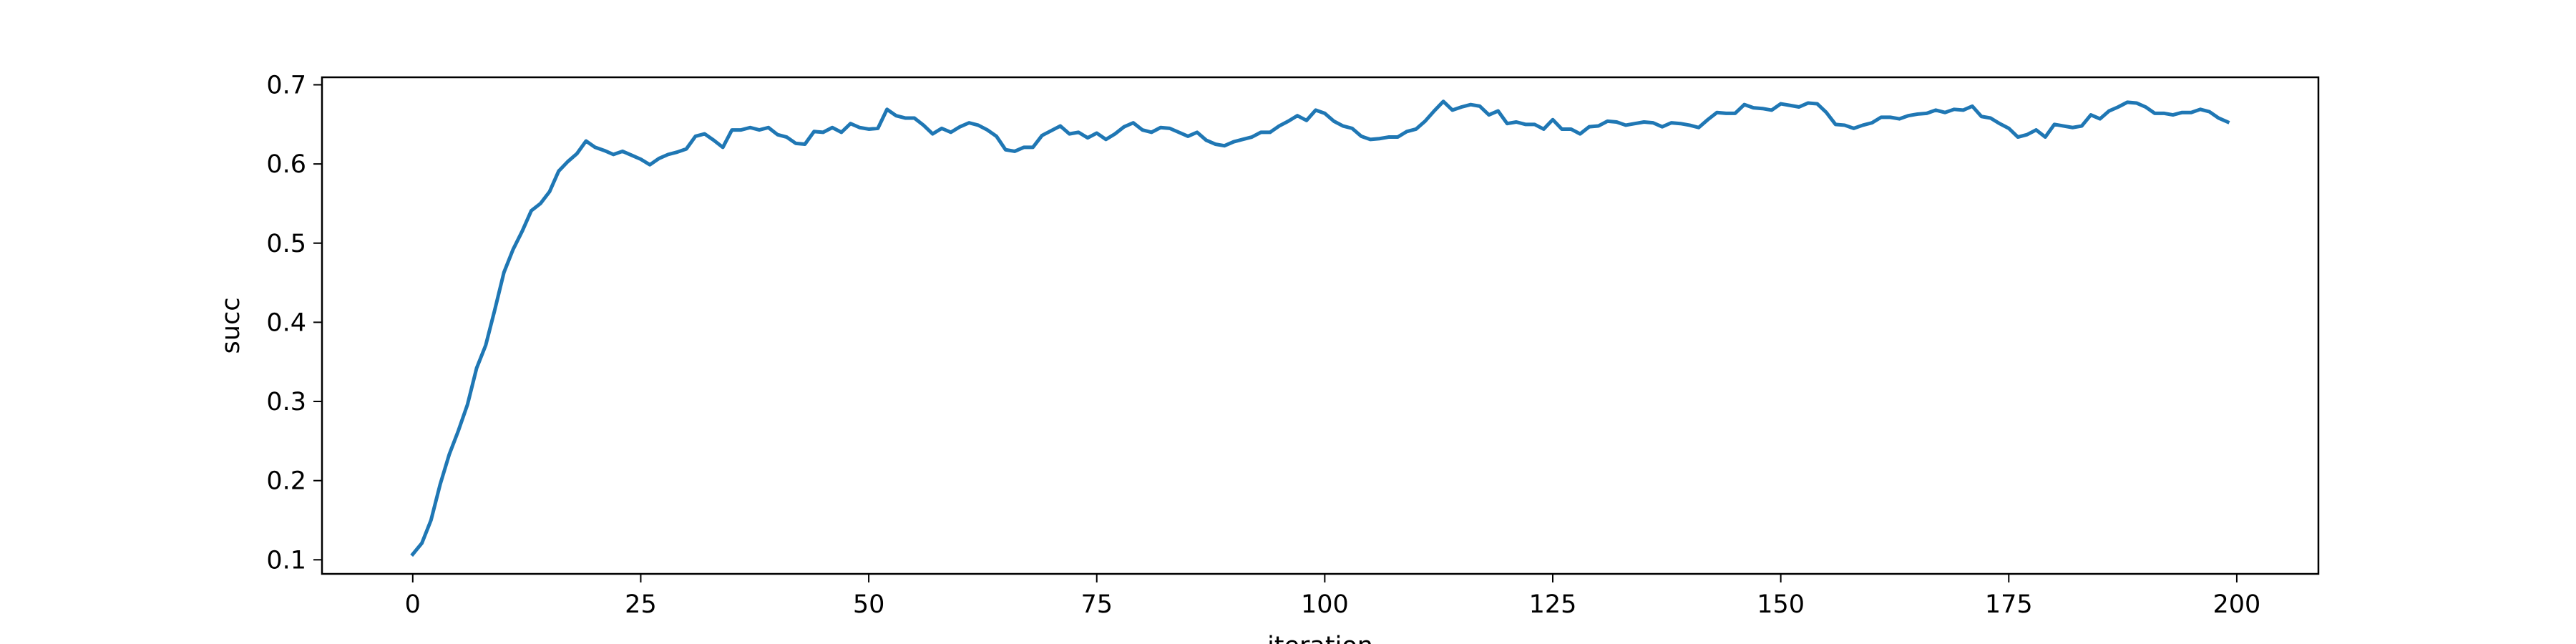 Image resolution: width=2576 pixels, height=644 pixels. I want to click on y-tick-label: 0.7, so click(286, 86).